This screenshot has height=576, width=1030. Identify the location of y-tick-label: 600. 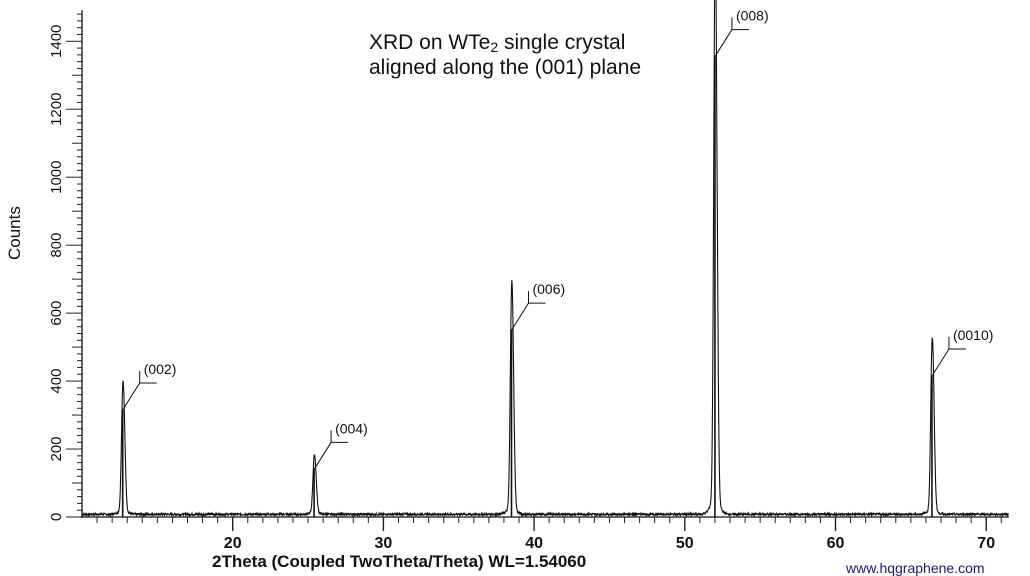
(56, 313).